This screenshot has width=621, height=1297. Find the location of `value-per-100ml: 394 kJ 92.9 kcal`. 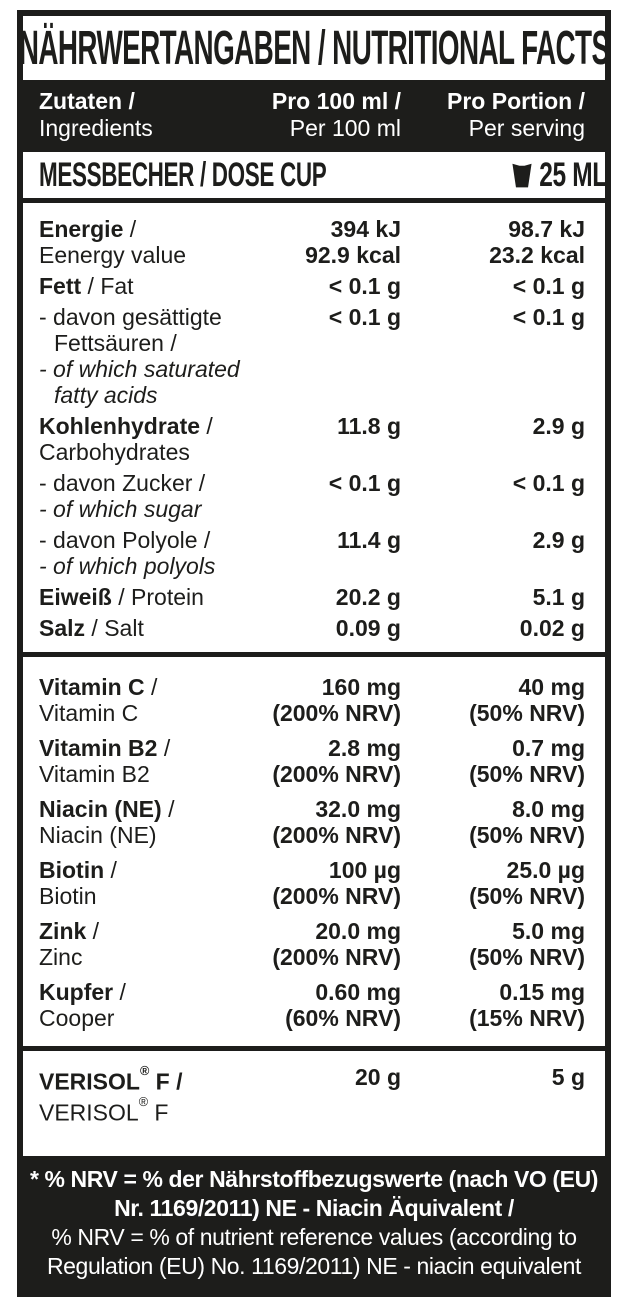

value-per-100ml: 394 kJ 92.9 kcal is located at coordinates (342, 242).